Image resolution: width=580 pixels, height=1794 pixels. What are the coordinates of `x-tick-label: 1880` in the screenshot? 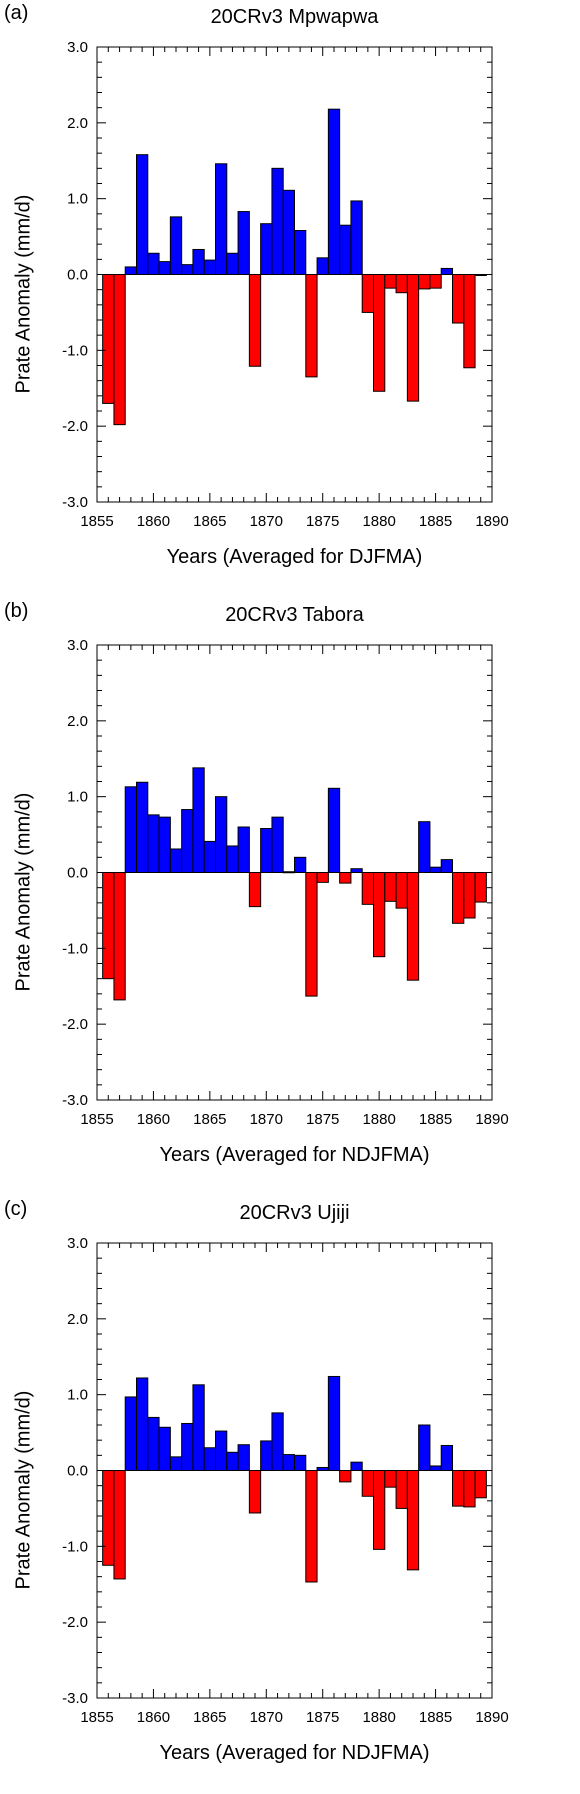 It's located at (378, 1119).